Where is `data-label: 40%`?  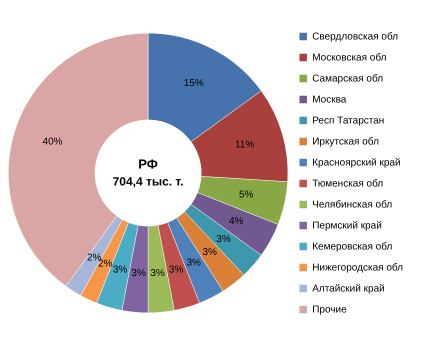
data-label: 40% is located at coordinates (52, 142).